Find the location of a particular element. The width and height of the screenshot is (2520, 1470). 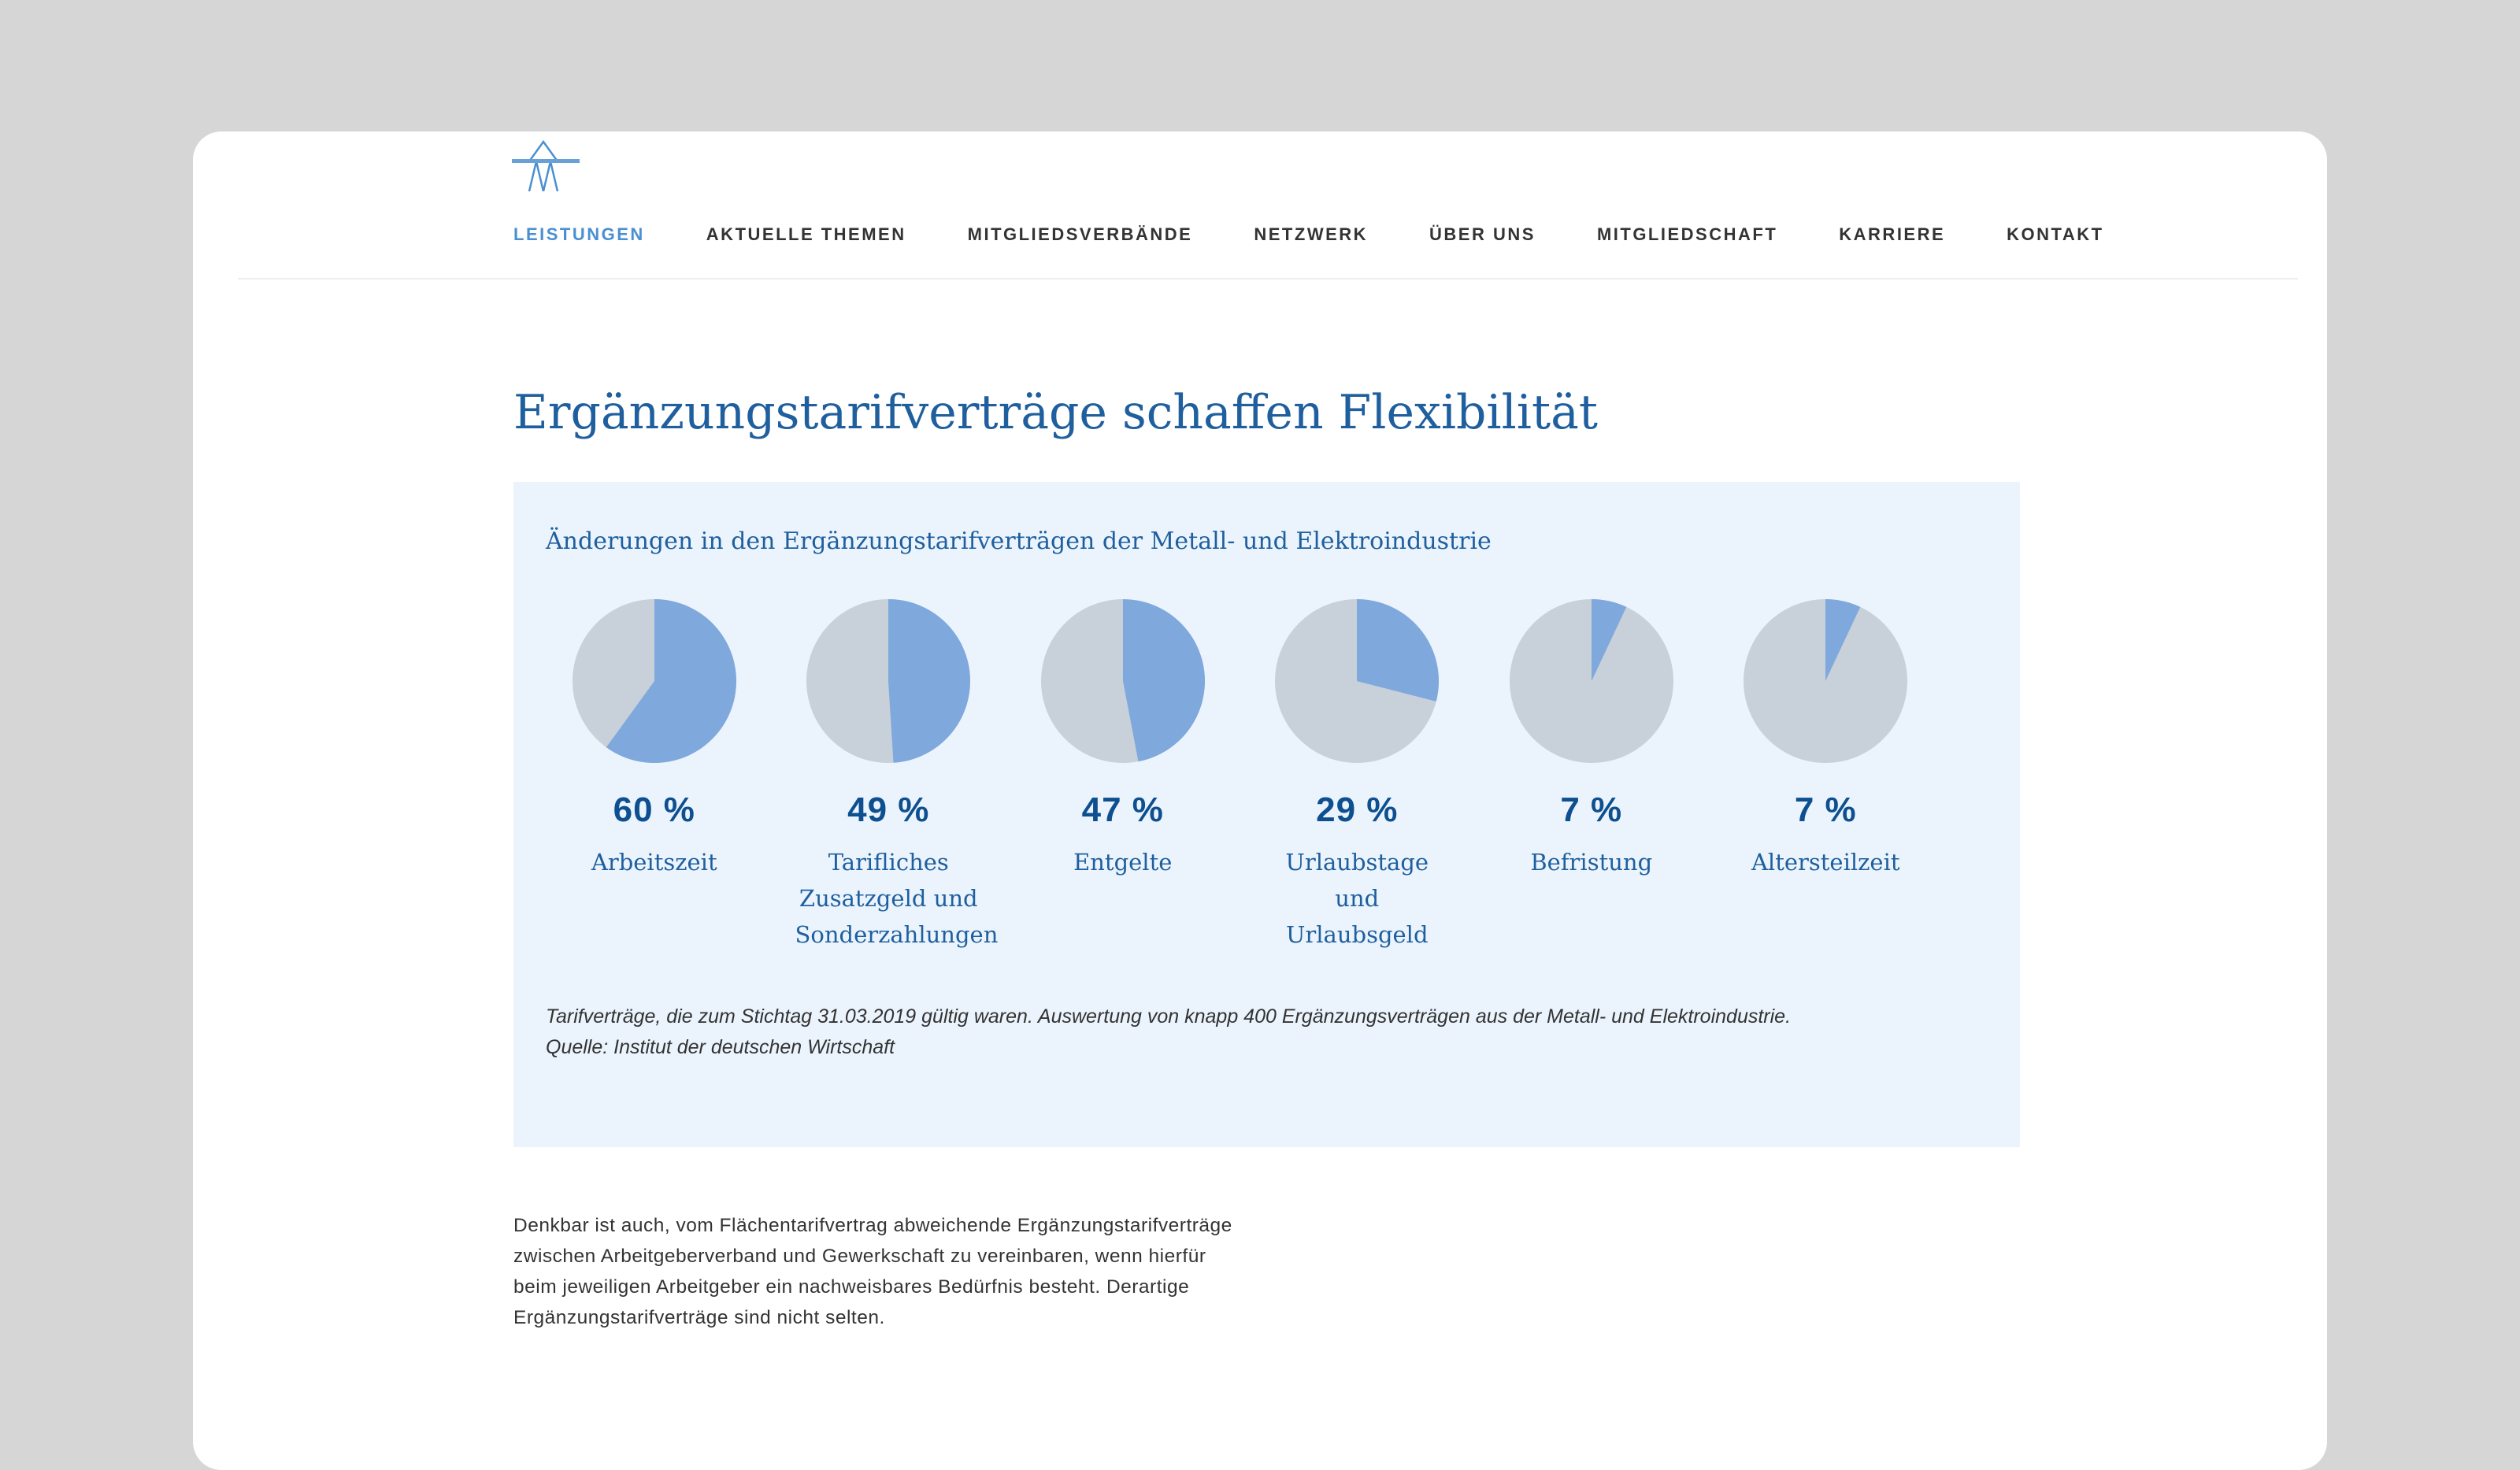

pie-label: Urlaubstage und Urlaubsgeld is located at coordinates (1357, 898).